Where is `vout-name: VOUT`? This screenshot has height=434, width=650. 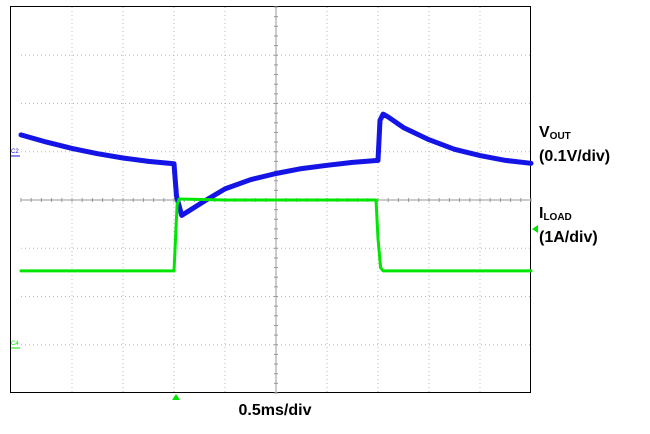
vout-name: VOUT is located at coordinates (555, 133).